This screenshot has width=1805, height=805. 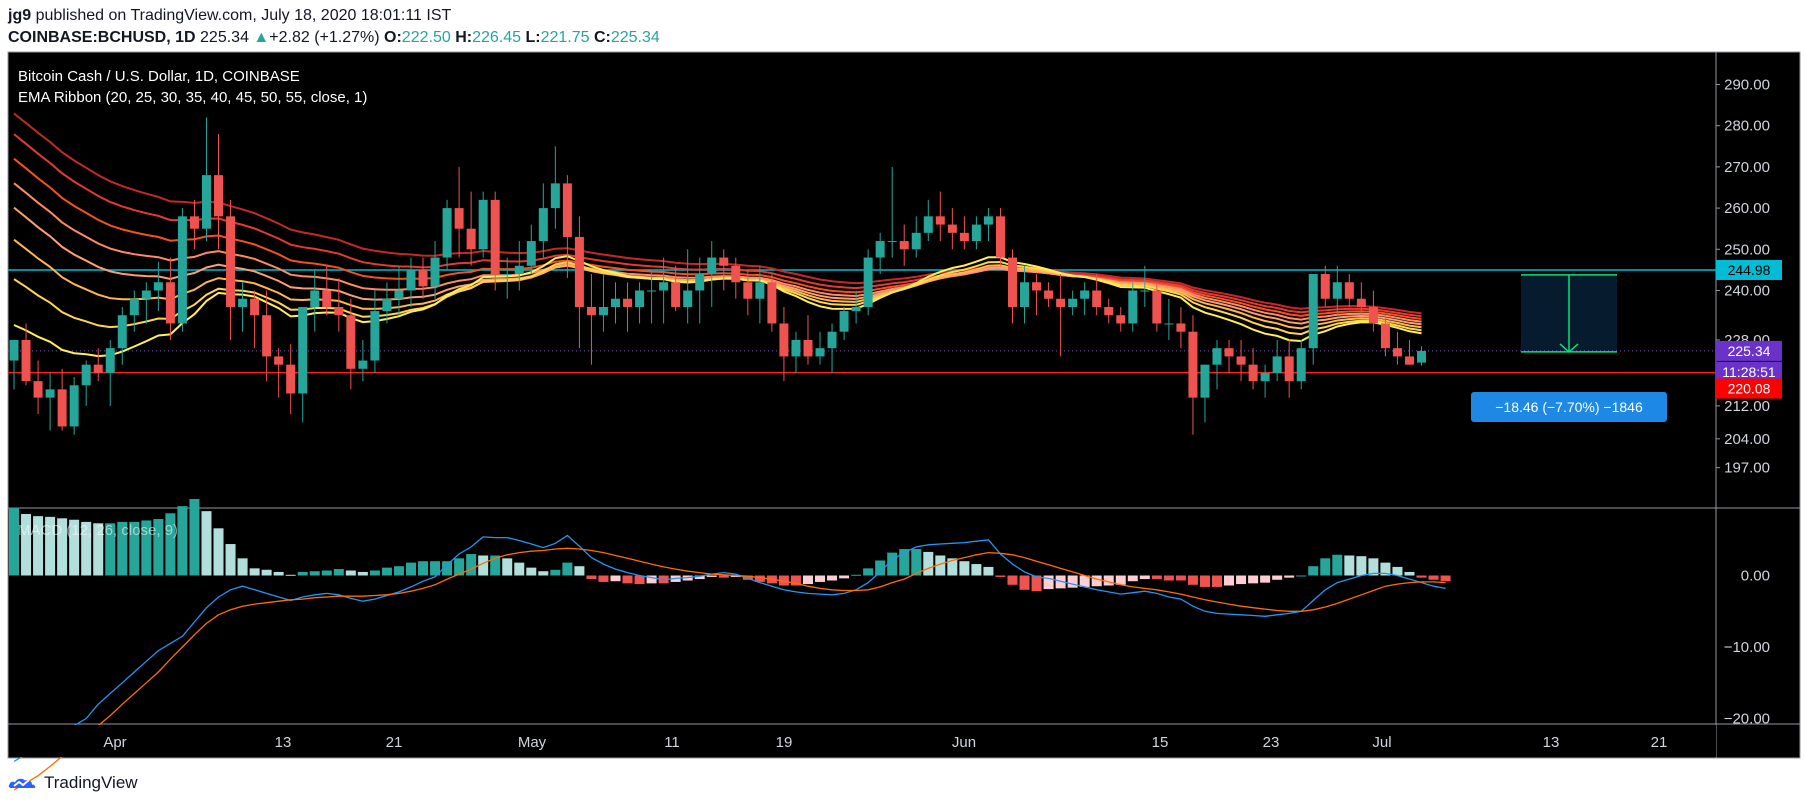 What do you see at coordinates (1659, 742) in the screenshot?
I see `time-tick-label: 21` at bounding box center [1659, 742].